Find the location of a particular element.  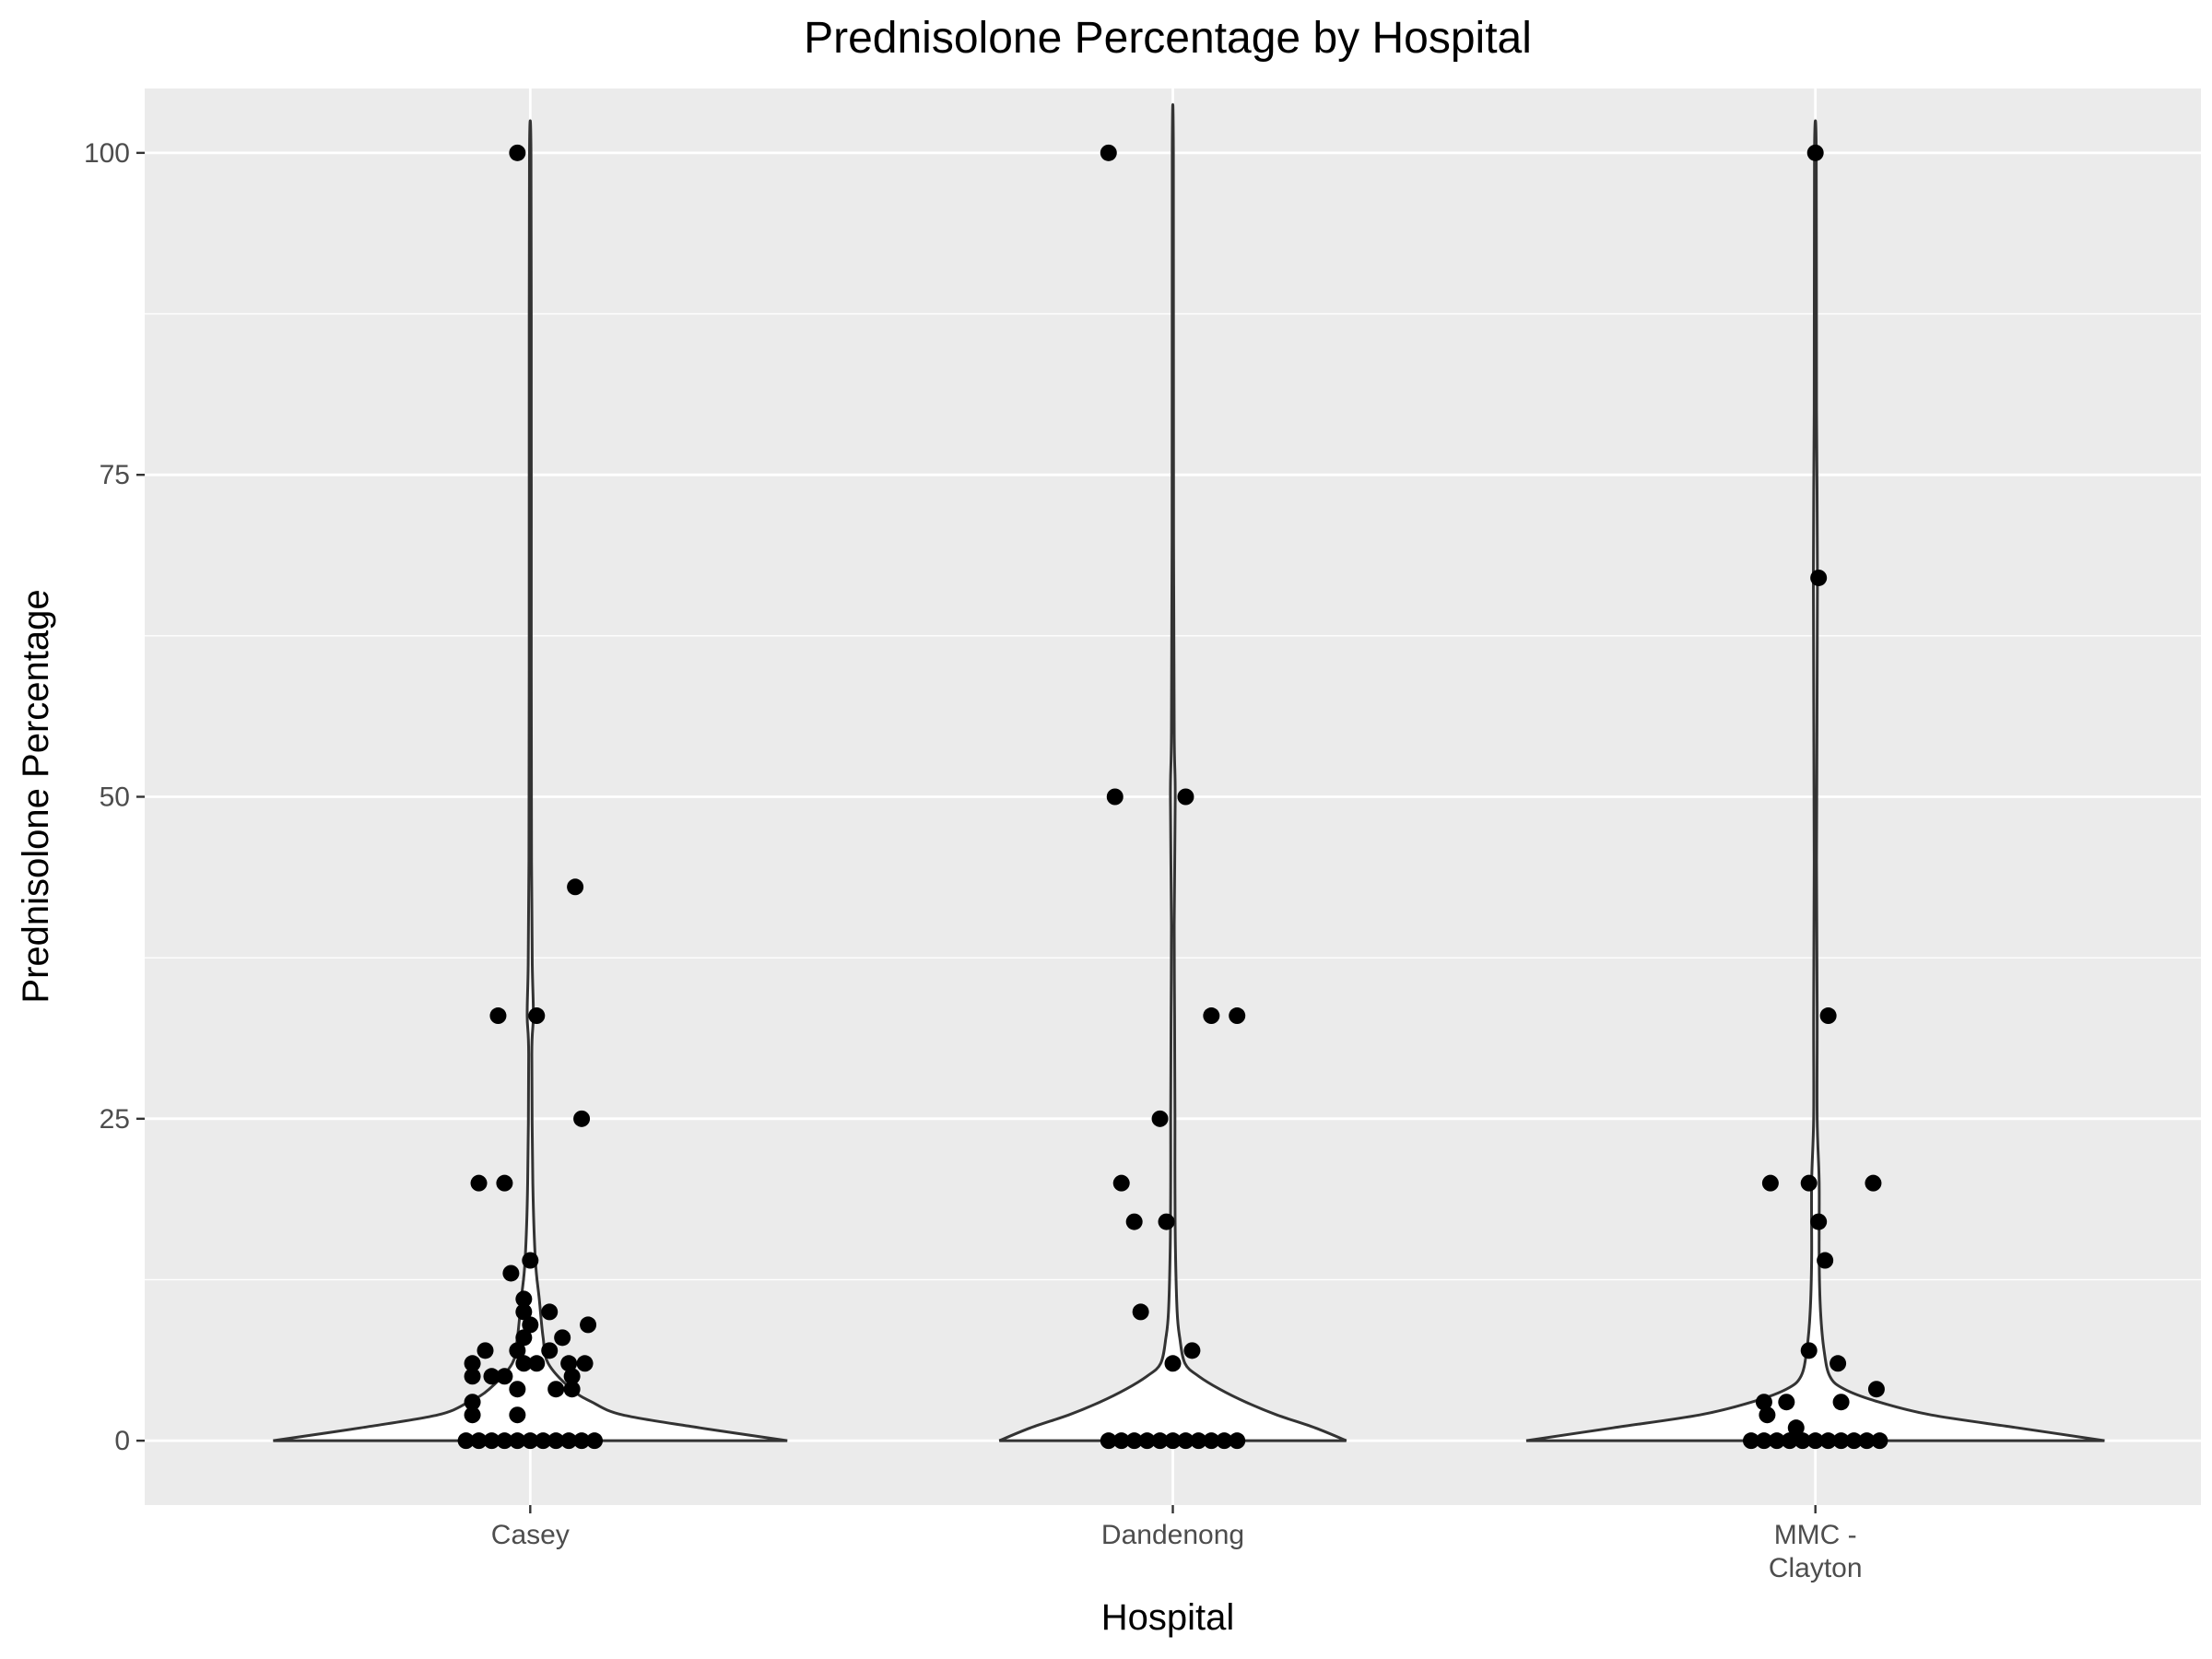

x-axis-title: Hospital is located at coordinates (1168, 1617).